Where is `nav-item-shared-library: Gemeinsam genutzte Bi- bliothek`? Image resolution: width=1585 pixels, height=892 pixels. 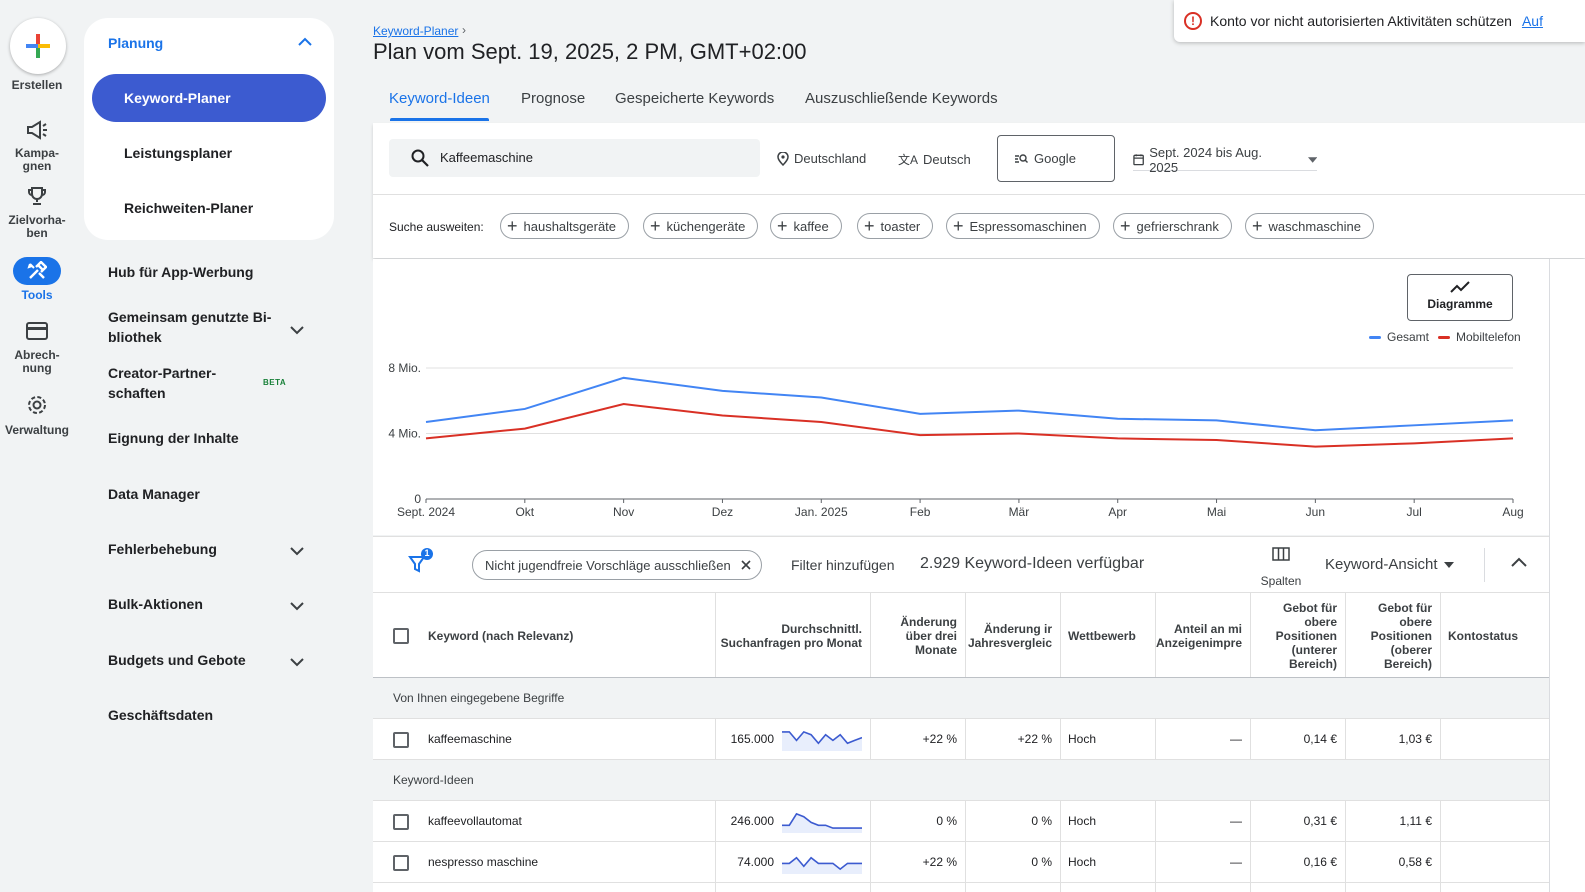 nav-item-shared-library: Gemeinsam genutzte Bi- bliothek is located at coordinates (190, 327).